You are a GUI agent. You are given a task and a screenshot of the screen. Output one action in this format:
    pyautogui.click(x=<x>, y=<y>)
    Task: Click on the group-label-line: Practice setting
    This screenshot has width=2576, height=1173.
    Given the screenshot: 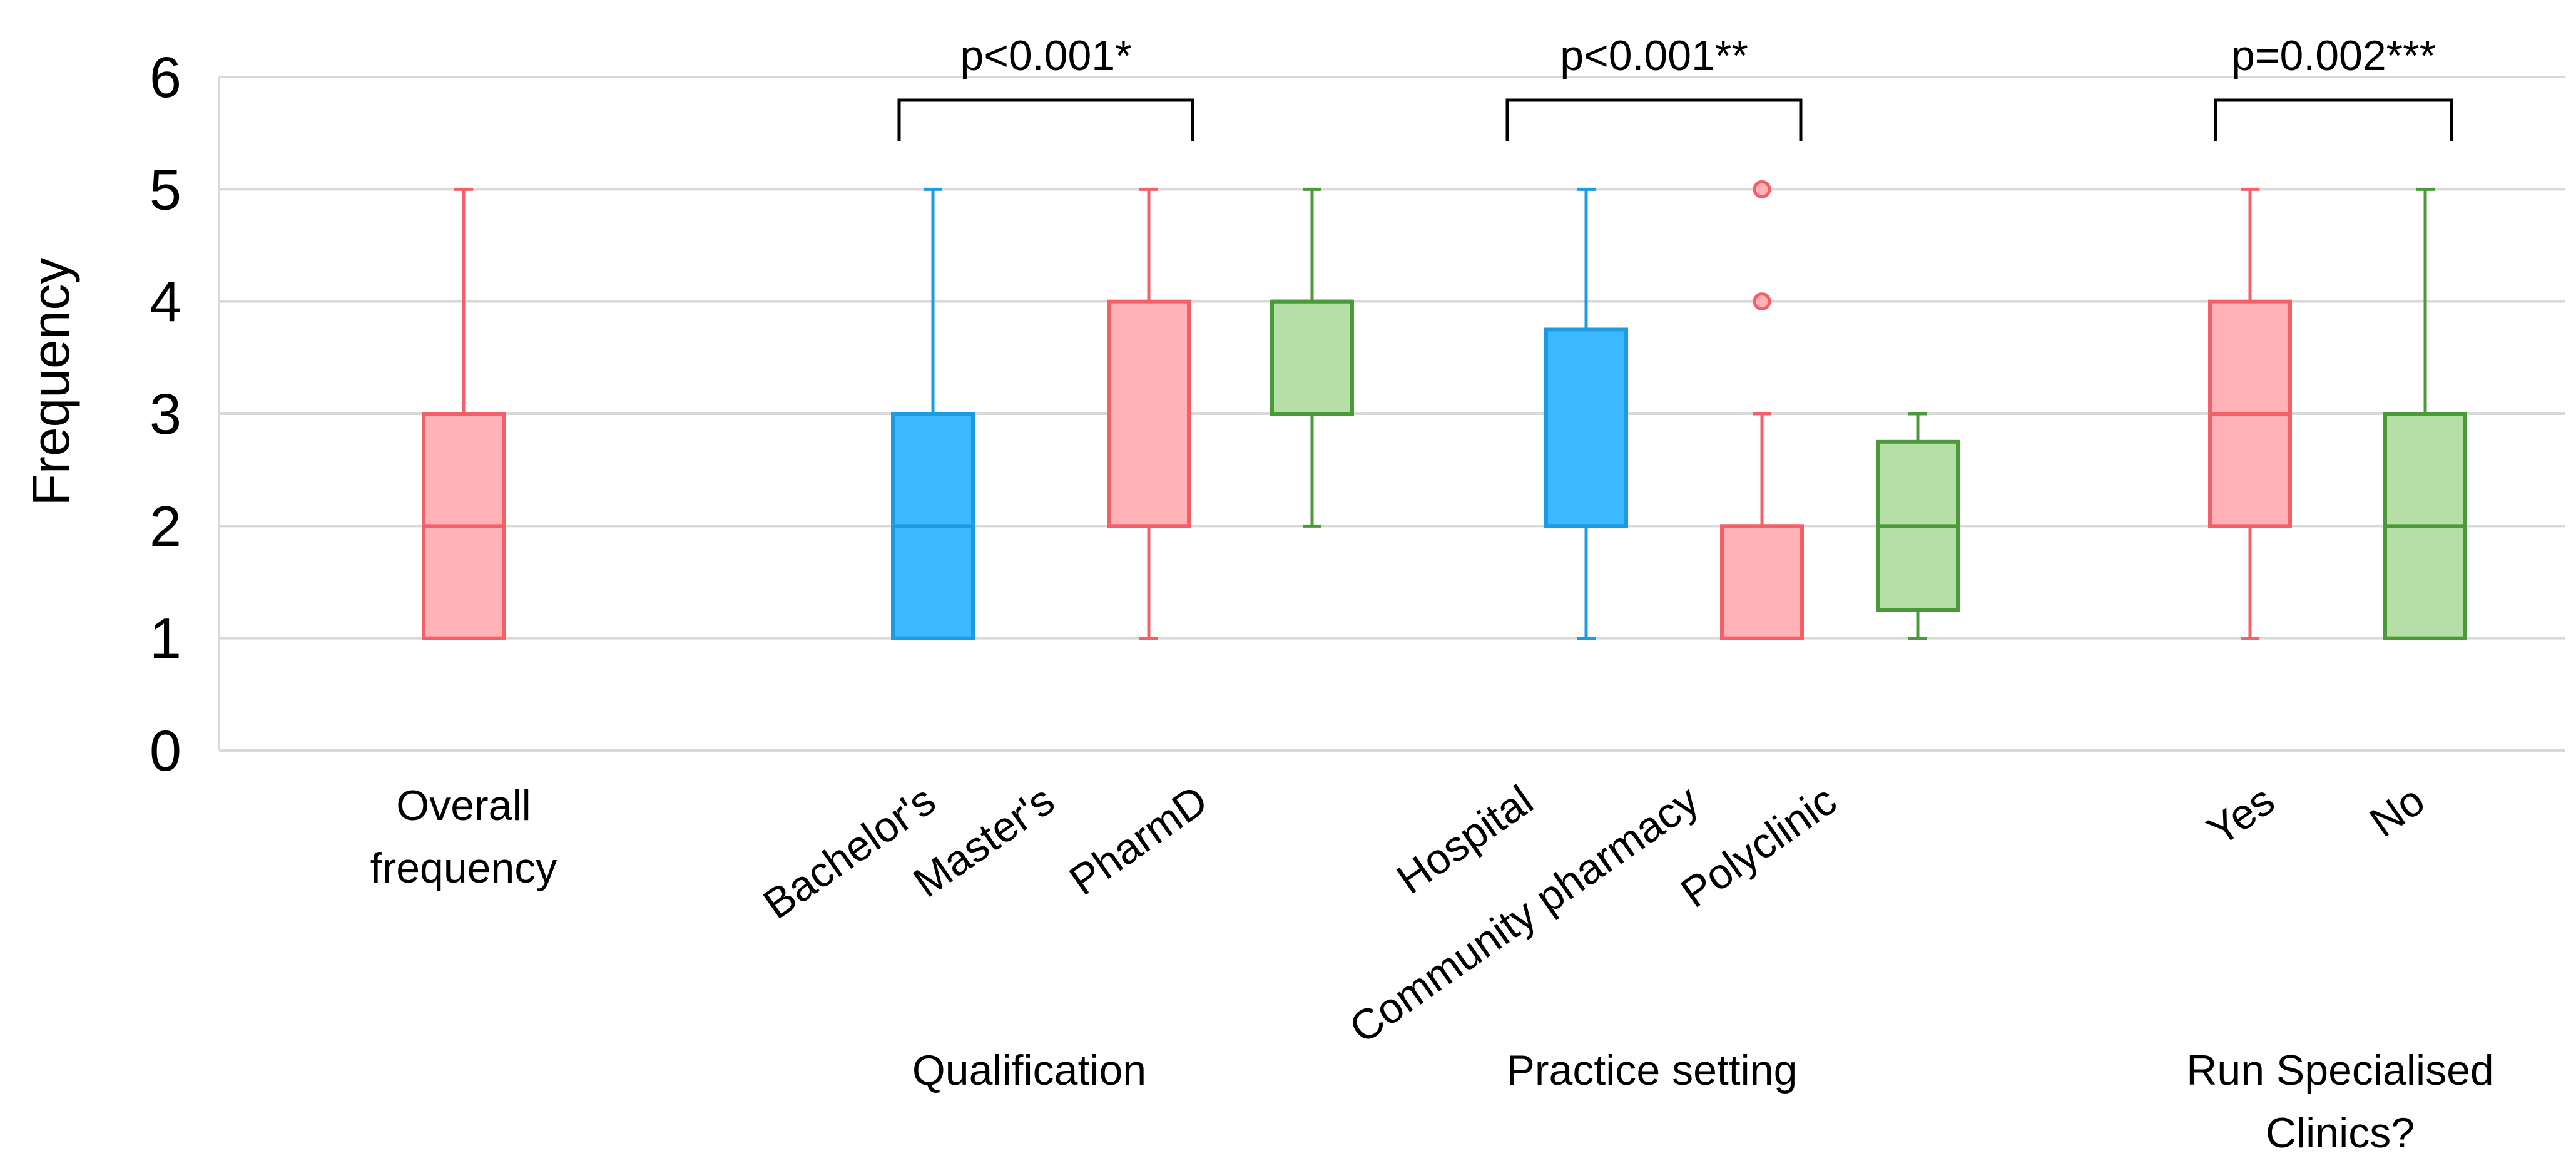 What is the action you would take?
    pyautogui.click(x=1653, y=1071)
    